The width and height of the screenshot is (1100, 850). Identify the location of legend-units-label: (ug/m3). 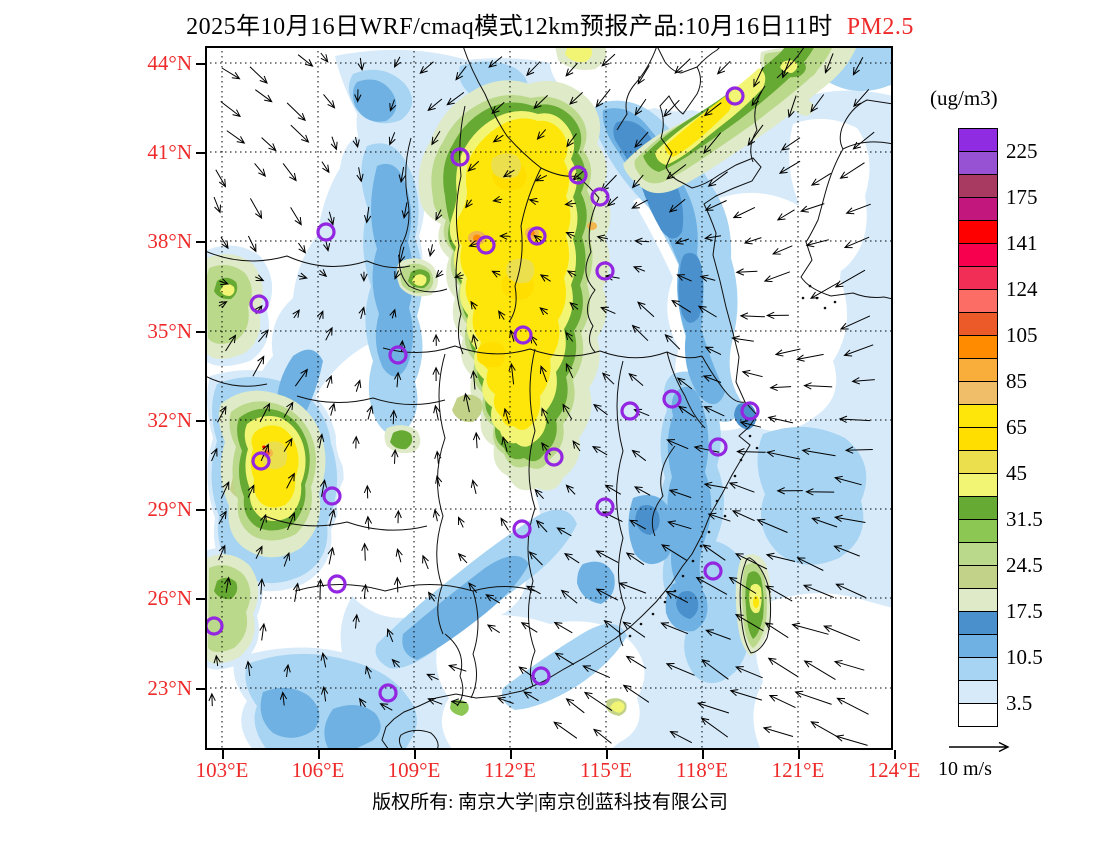
(964, 98).